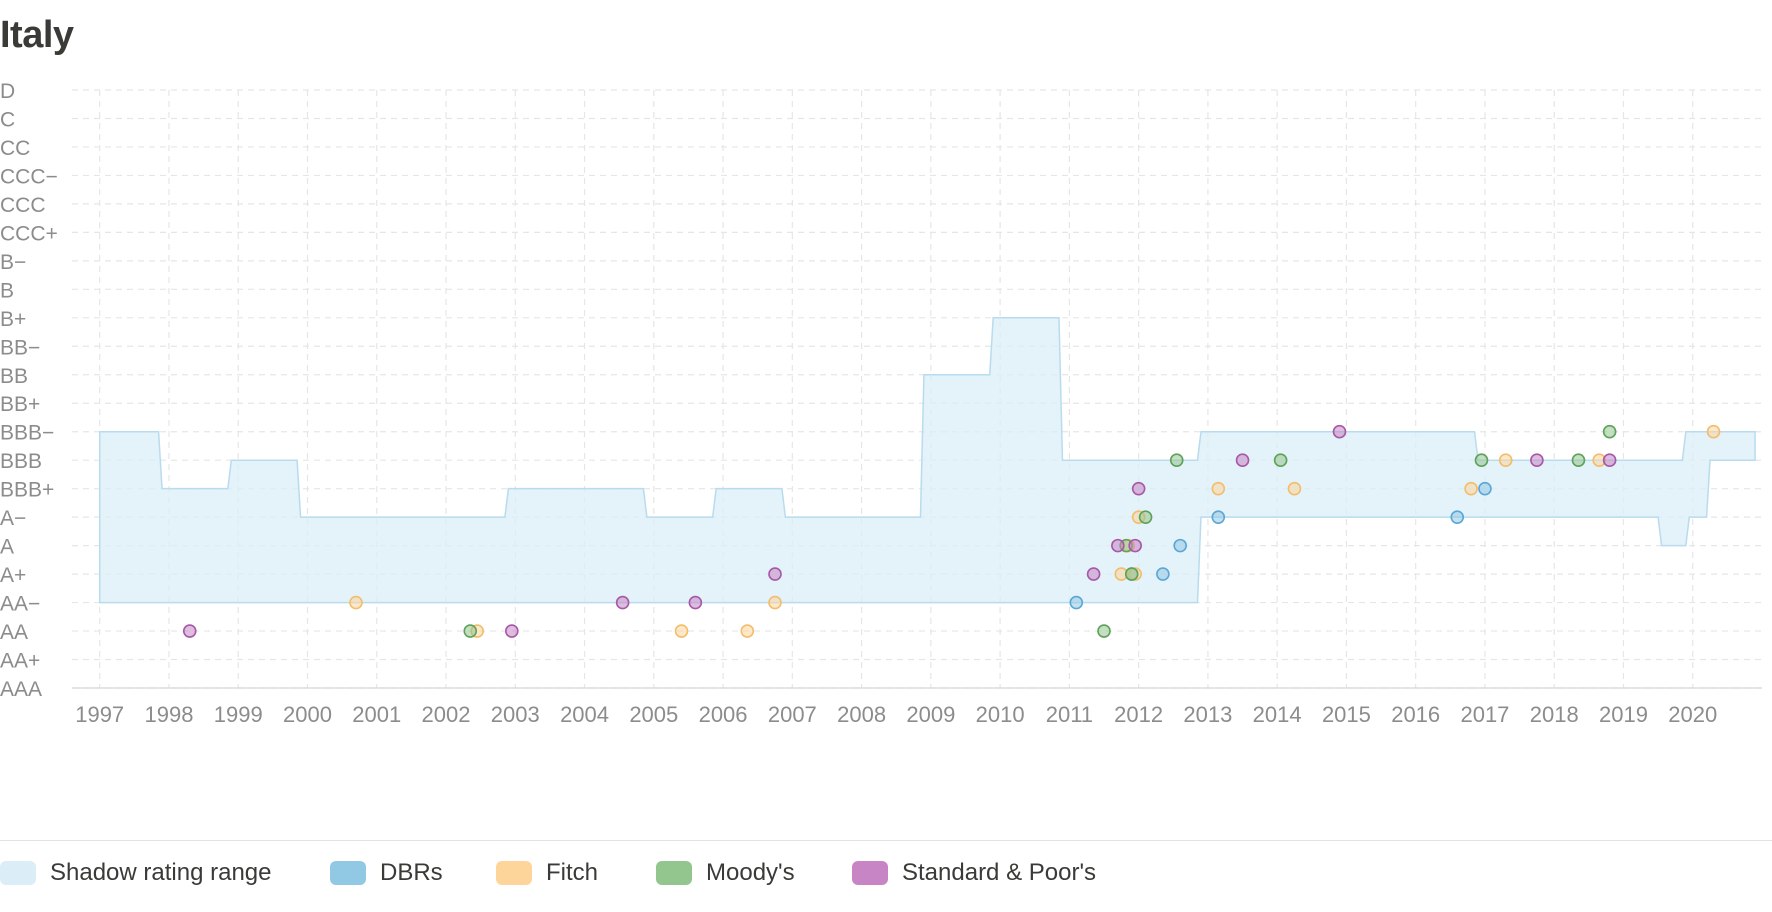 The image size is (1772, 912). Describe the element at coordinates (1484, 714) in the screenshot. I see `x-tick-label: 2017` at that location.